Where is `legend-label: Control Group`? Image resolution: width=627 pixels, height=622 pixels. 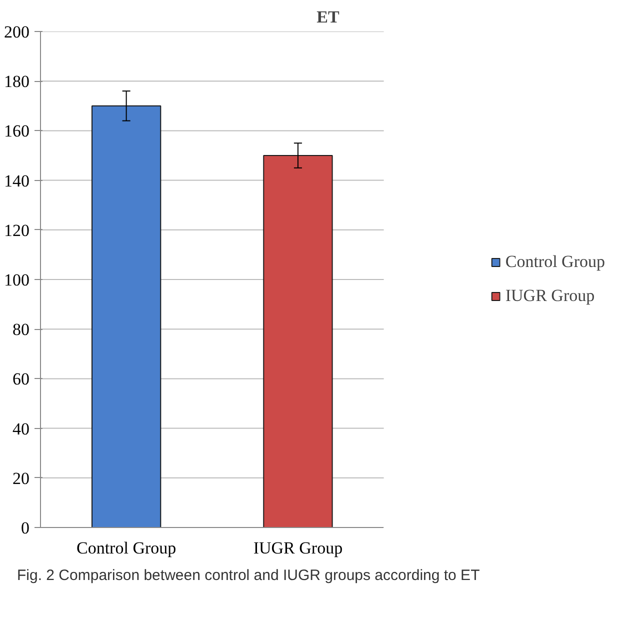
legend-label: Control Group is located at coordinates (555, 262).